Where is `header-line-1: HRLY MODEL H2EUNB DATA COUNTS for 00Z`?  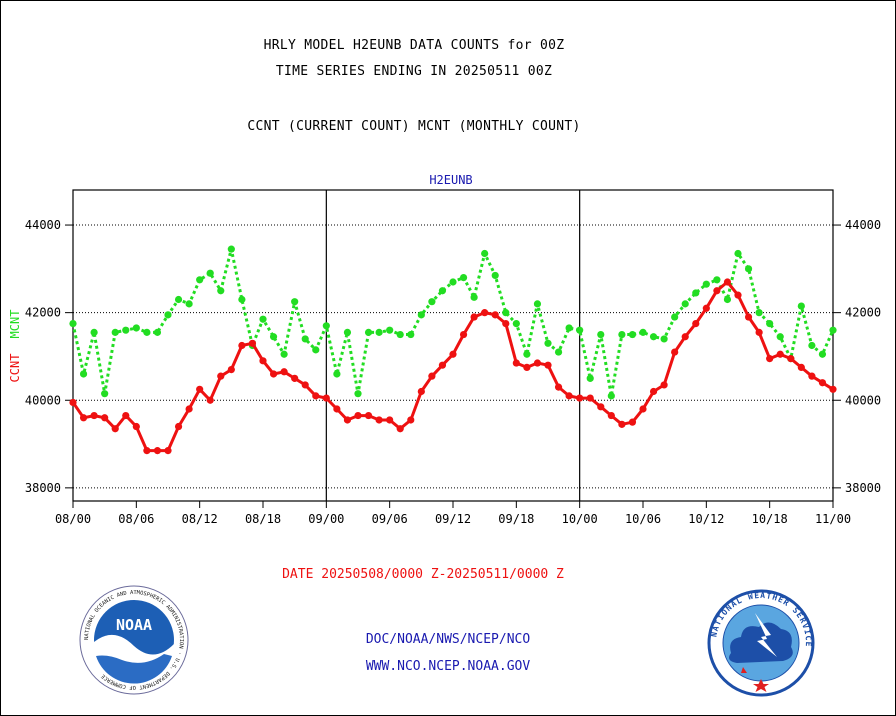 header-line-1: HRLY MODEL H2EUNB DATA COUNTS for 00Z is located at coordinates (414, 45).